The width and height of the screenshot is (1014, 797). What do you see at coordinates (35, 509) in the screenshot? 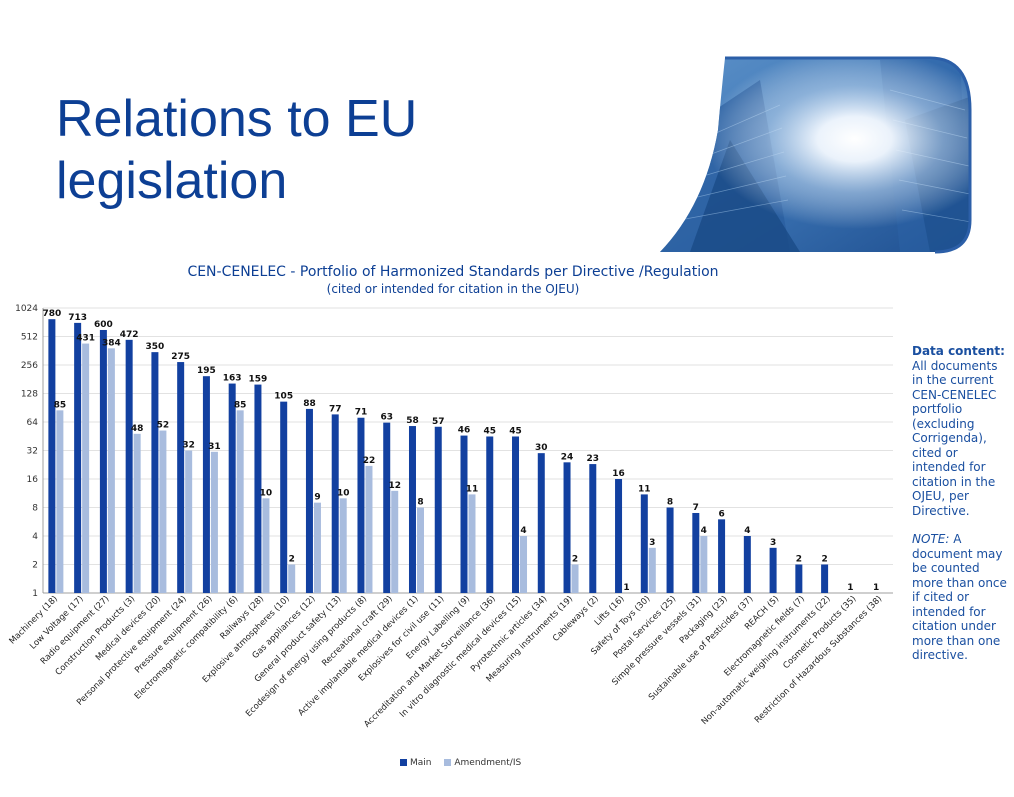
I see `y-tick-label: 8` at bounding box center [35, 509].